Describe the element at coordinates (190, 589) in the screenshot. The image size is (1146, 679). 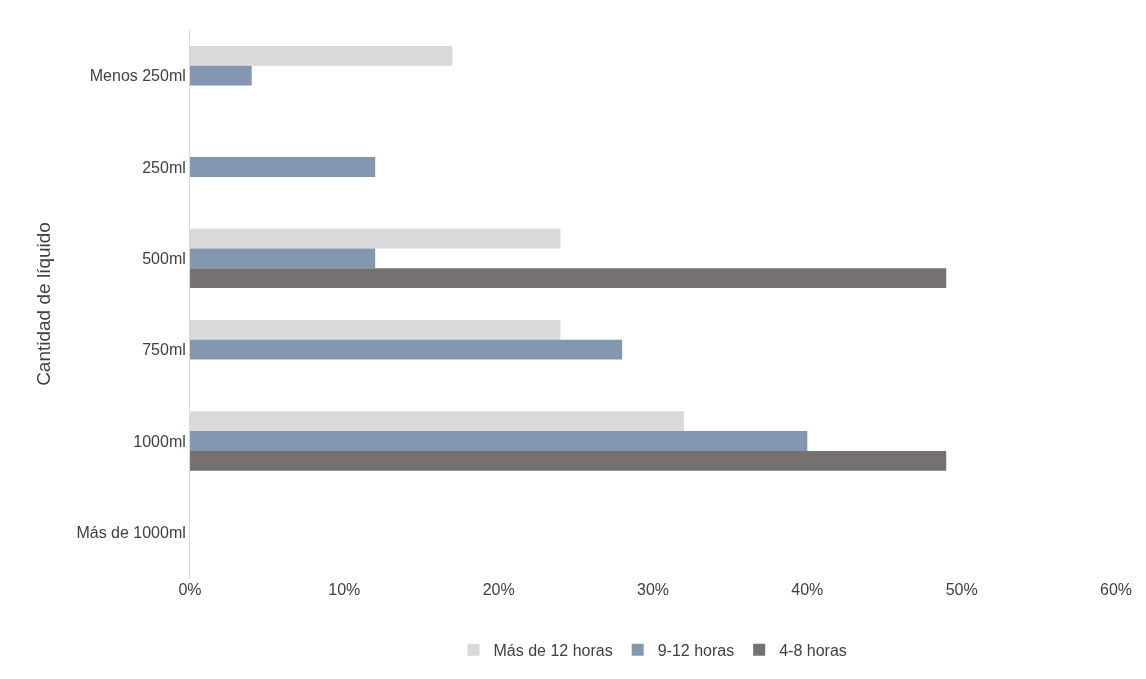
I see `x-tick-label: 0%` at that location.